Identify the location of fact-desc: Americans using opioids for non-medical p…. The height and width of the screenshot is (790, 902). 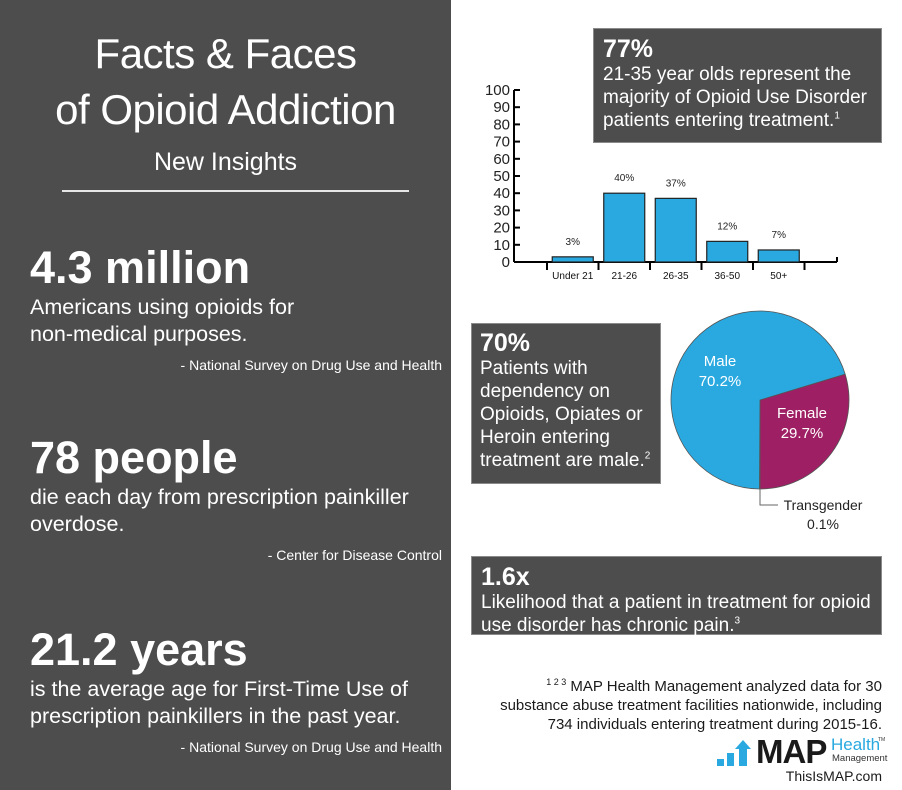
(236, 321).